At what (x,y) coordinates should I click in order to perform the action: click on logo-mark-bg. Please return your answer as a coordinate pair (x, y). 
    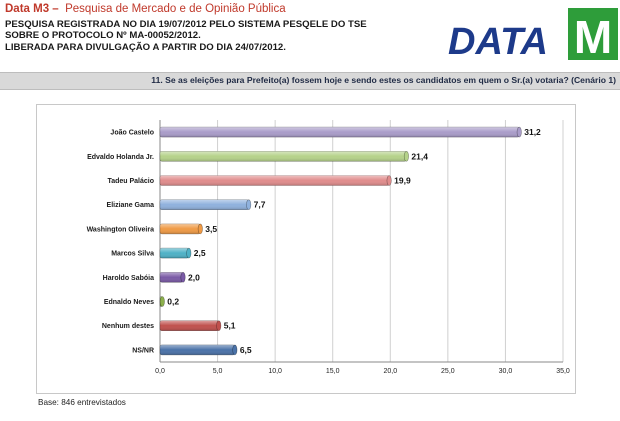
    Looking at the image, I should click on (593, 34).